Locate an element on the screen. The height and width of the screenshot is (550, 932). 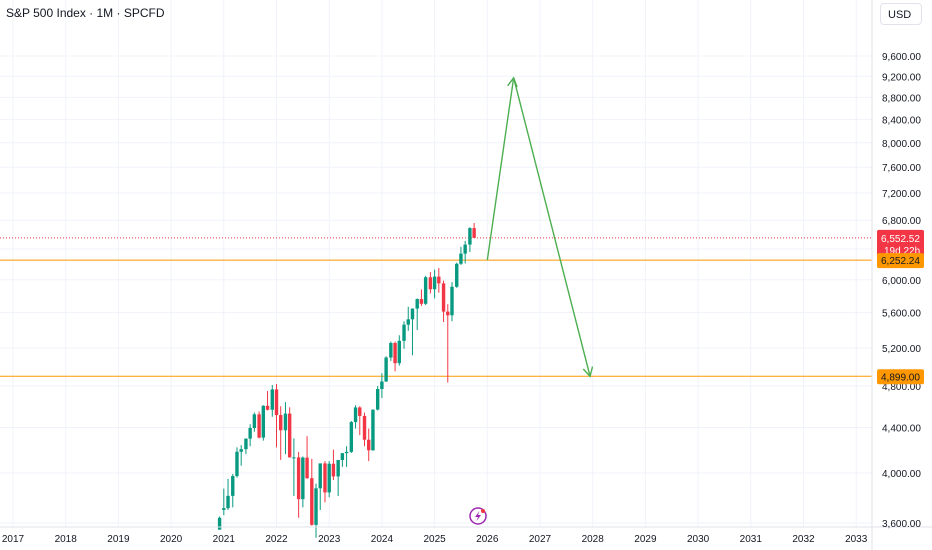
y-tick-label: 5,600.00 is located at coordinates (901, 314).